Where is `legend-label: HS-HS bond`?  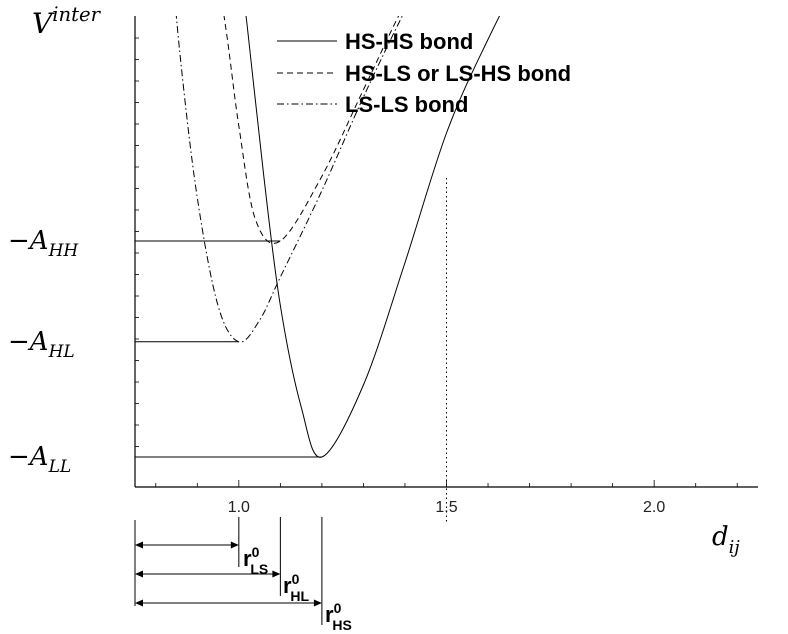 legend-label: HS-HS bond is located at coordinates (409, 41).